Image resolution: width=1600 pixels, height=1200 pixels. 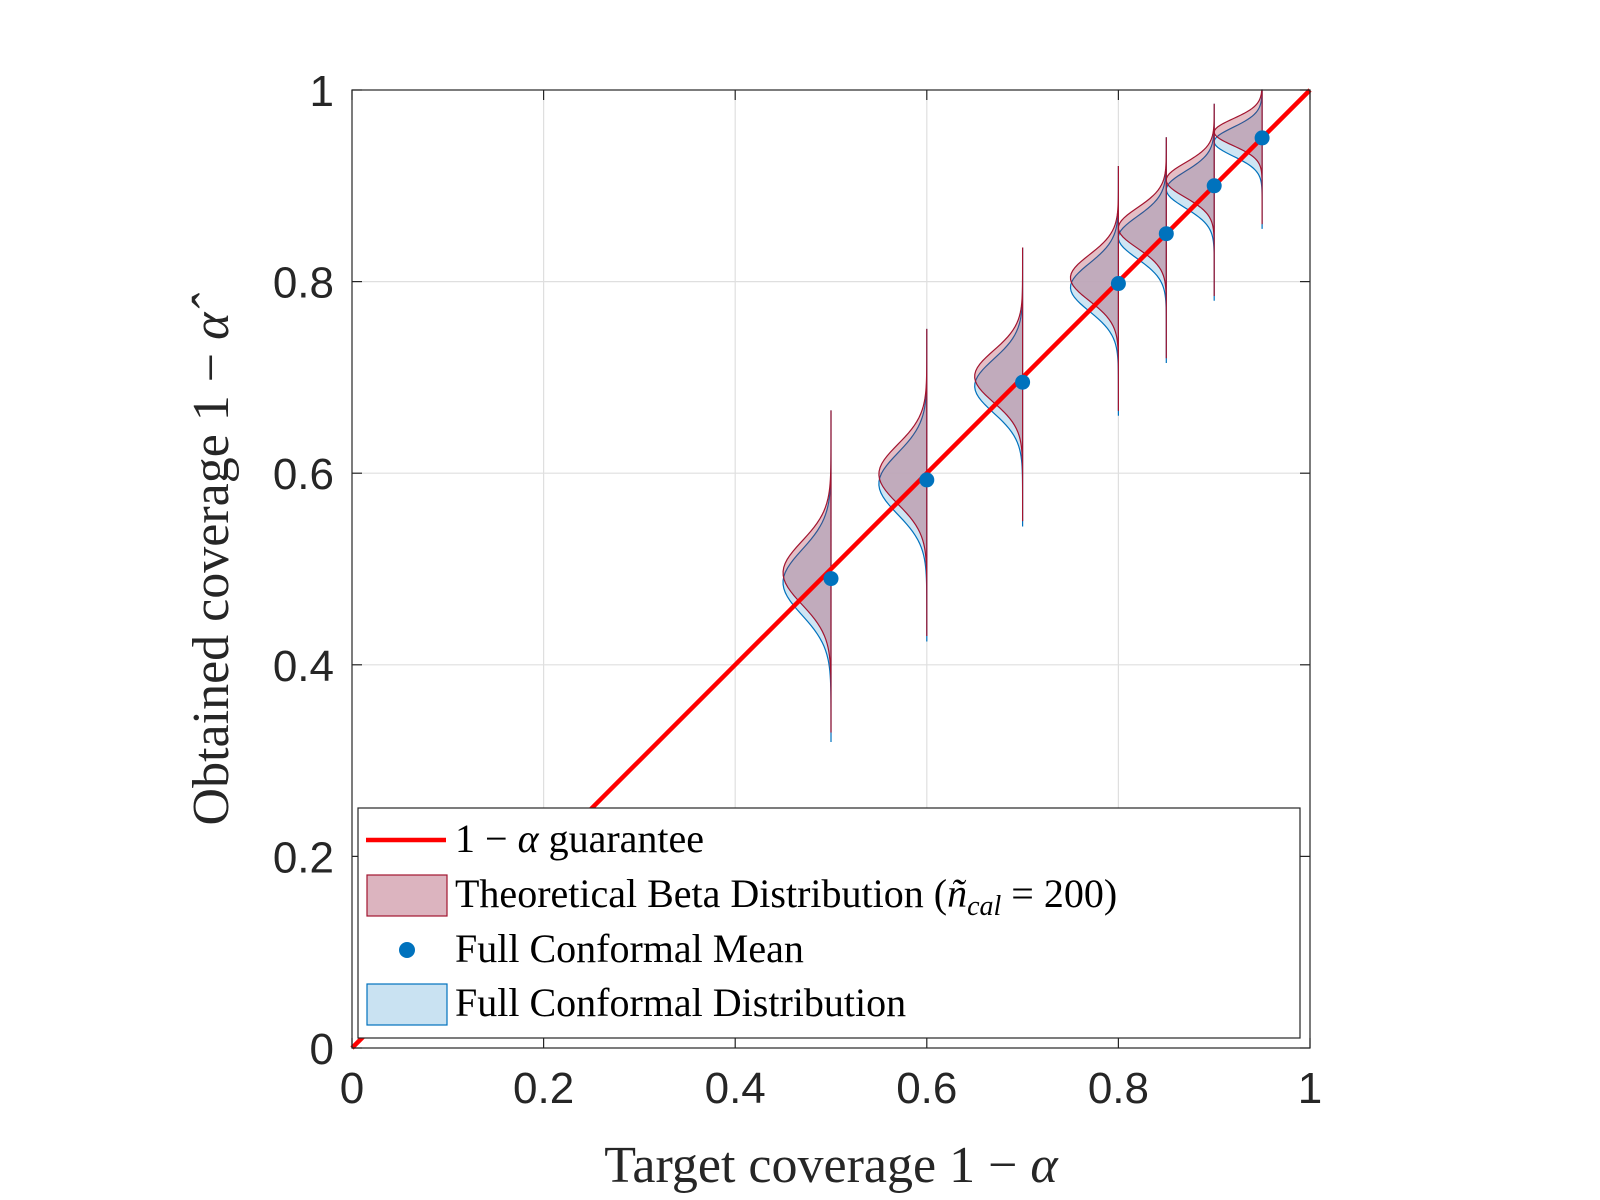 I want to click on mean-points, so click(x=1046, y=358).